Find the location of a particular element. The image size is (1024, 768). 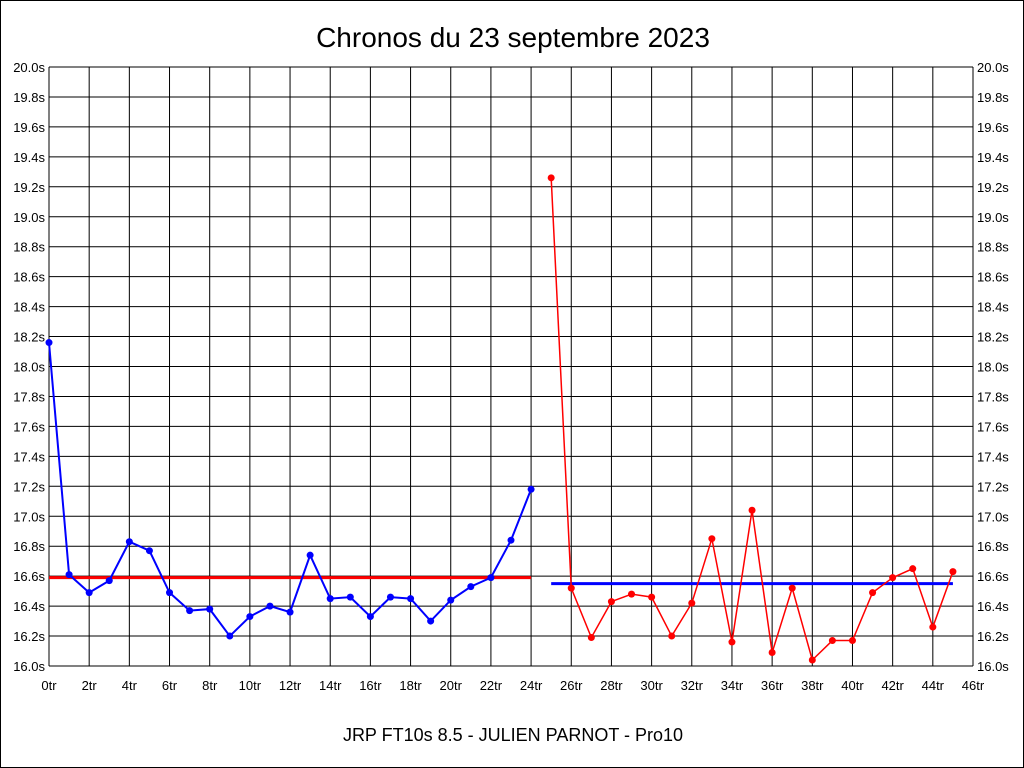

y-tick-label-right: 18.2s is located at coordinates (993, 337).